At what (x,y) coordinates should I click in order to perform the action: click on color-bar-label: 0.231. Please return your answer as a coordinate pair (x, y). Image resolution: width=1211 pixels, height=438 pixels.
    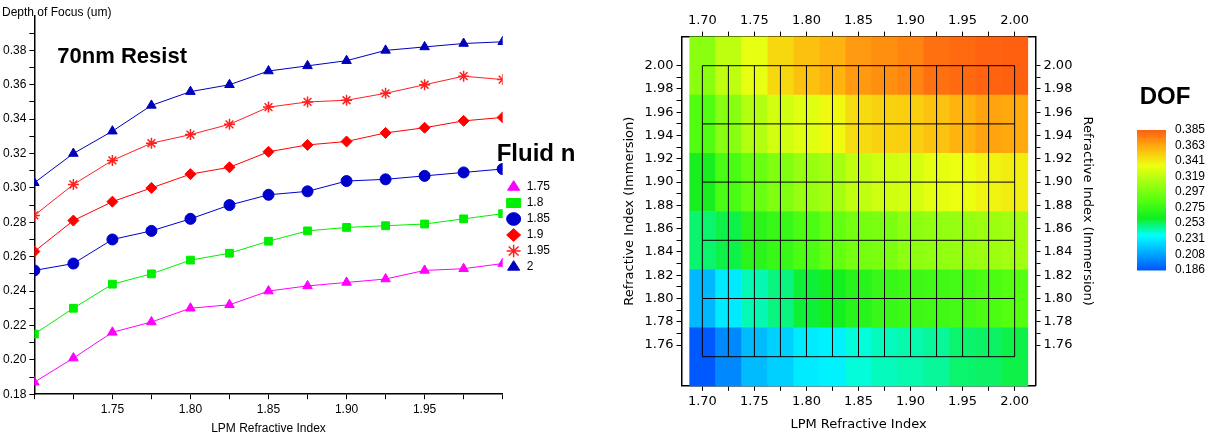
    Looking at the image, I should click on (1190, 237).